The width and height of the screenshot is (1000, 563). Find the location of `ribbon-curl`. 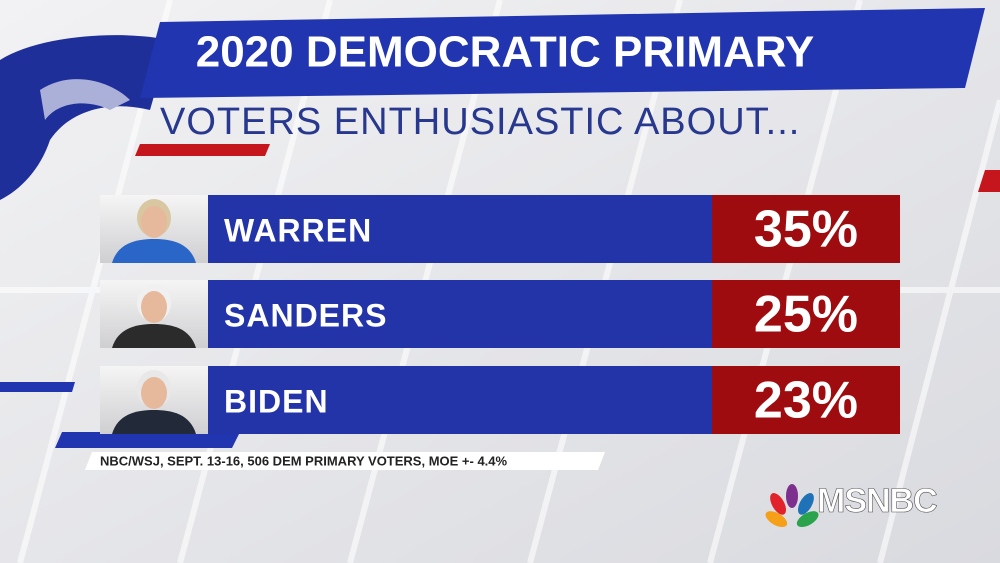

ribbon-curl is located at coordinates (85, 118).